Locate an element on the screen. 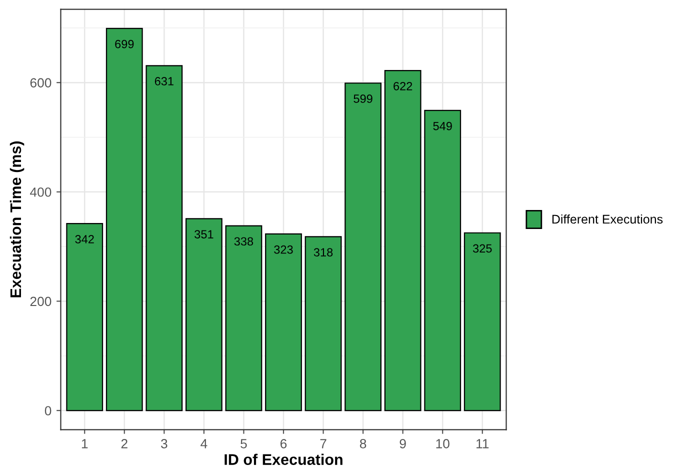 The width and height of the screenshot is (675, 467). legend-label: Different Executions is located at coordinates (607, 219).